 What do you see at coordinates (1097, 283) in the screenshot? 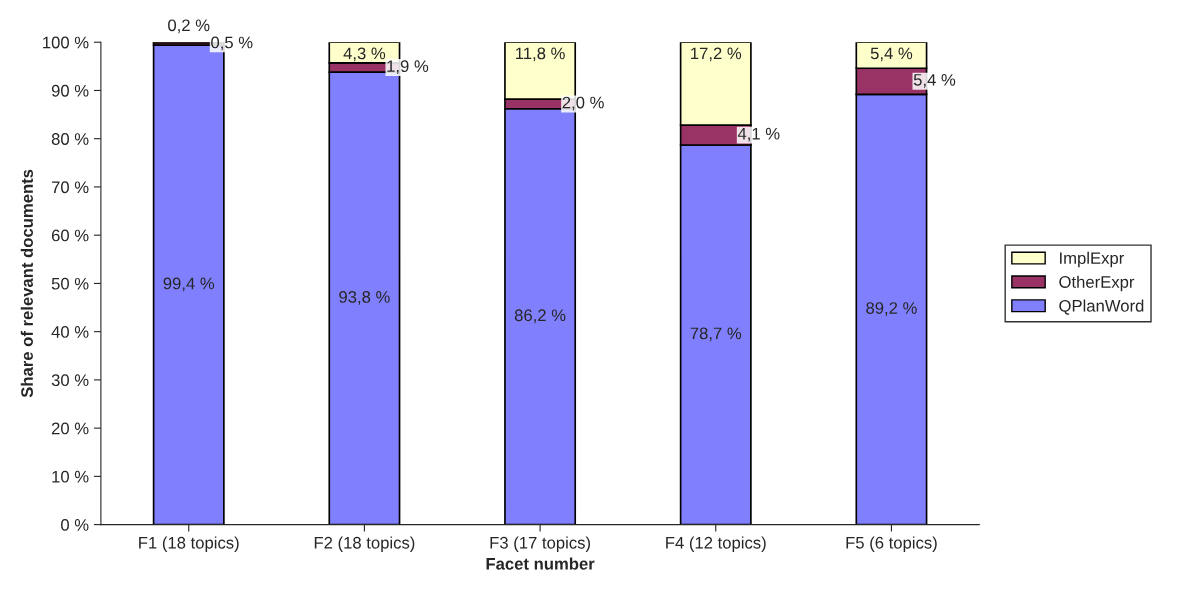
I see `legend-label: OtherExpr` at bounding box center [1097, 283].